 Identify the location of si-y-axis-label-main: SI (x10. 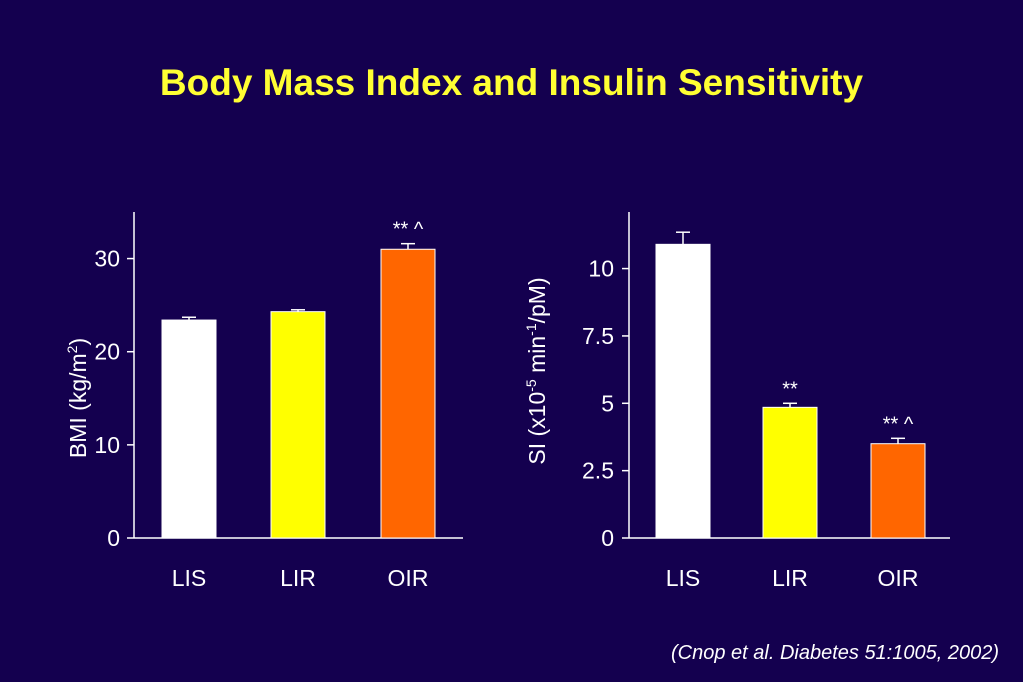
(537, 428).